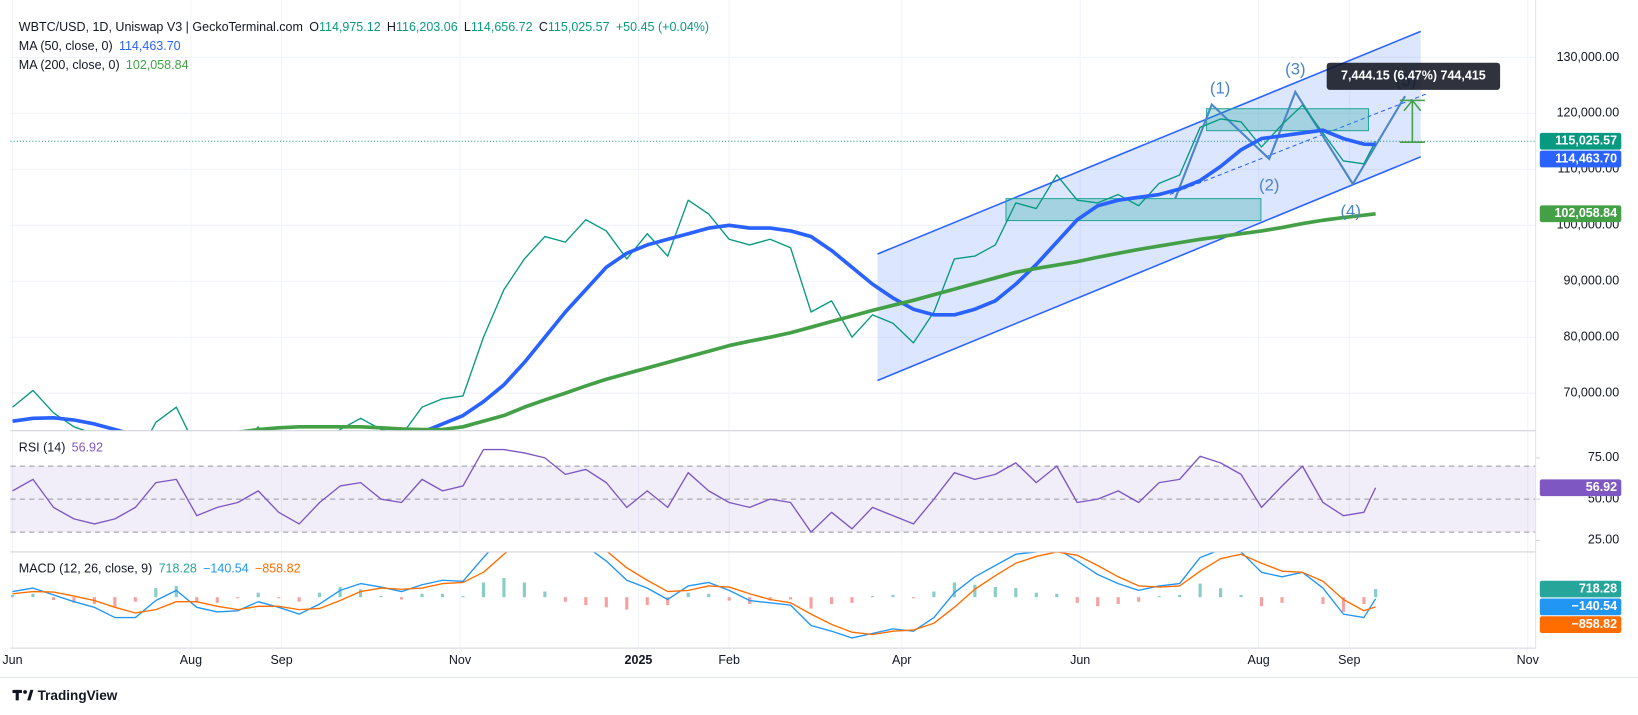 This screenshot has height=715, width=1638. I want to click on legend: MA (200, close, 0) 102,058.84, so click(104, 65).